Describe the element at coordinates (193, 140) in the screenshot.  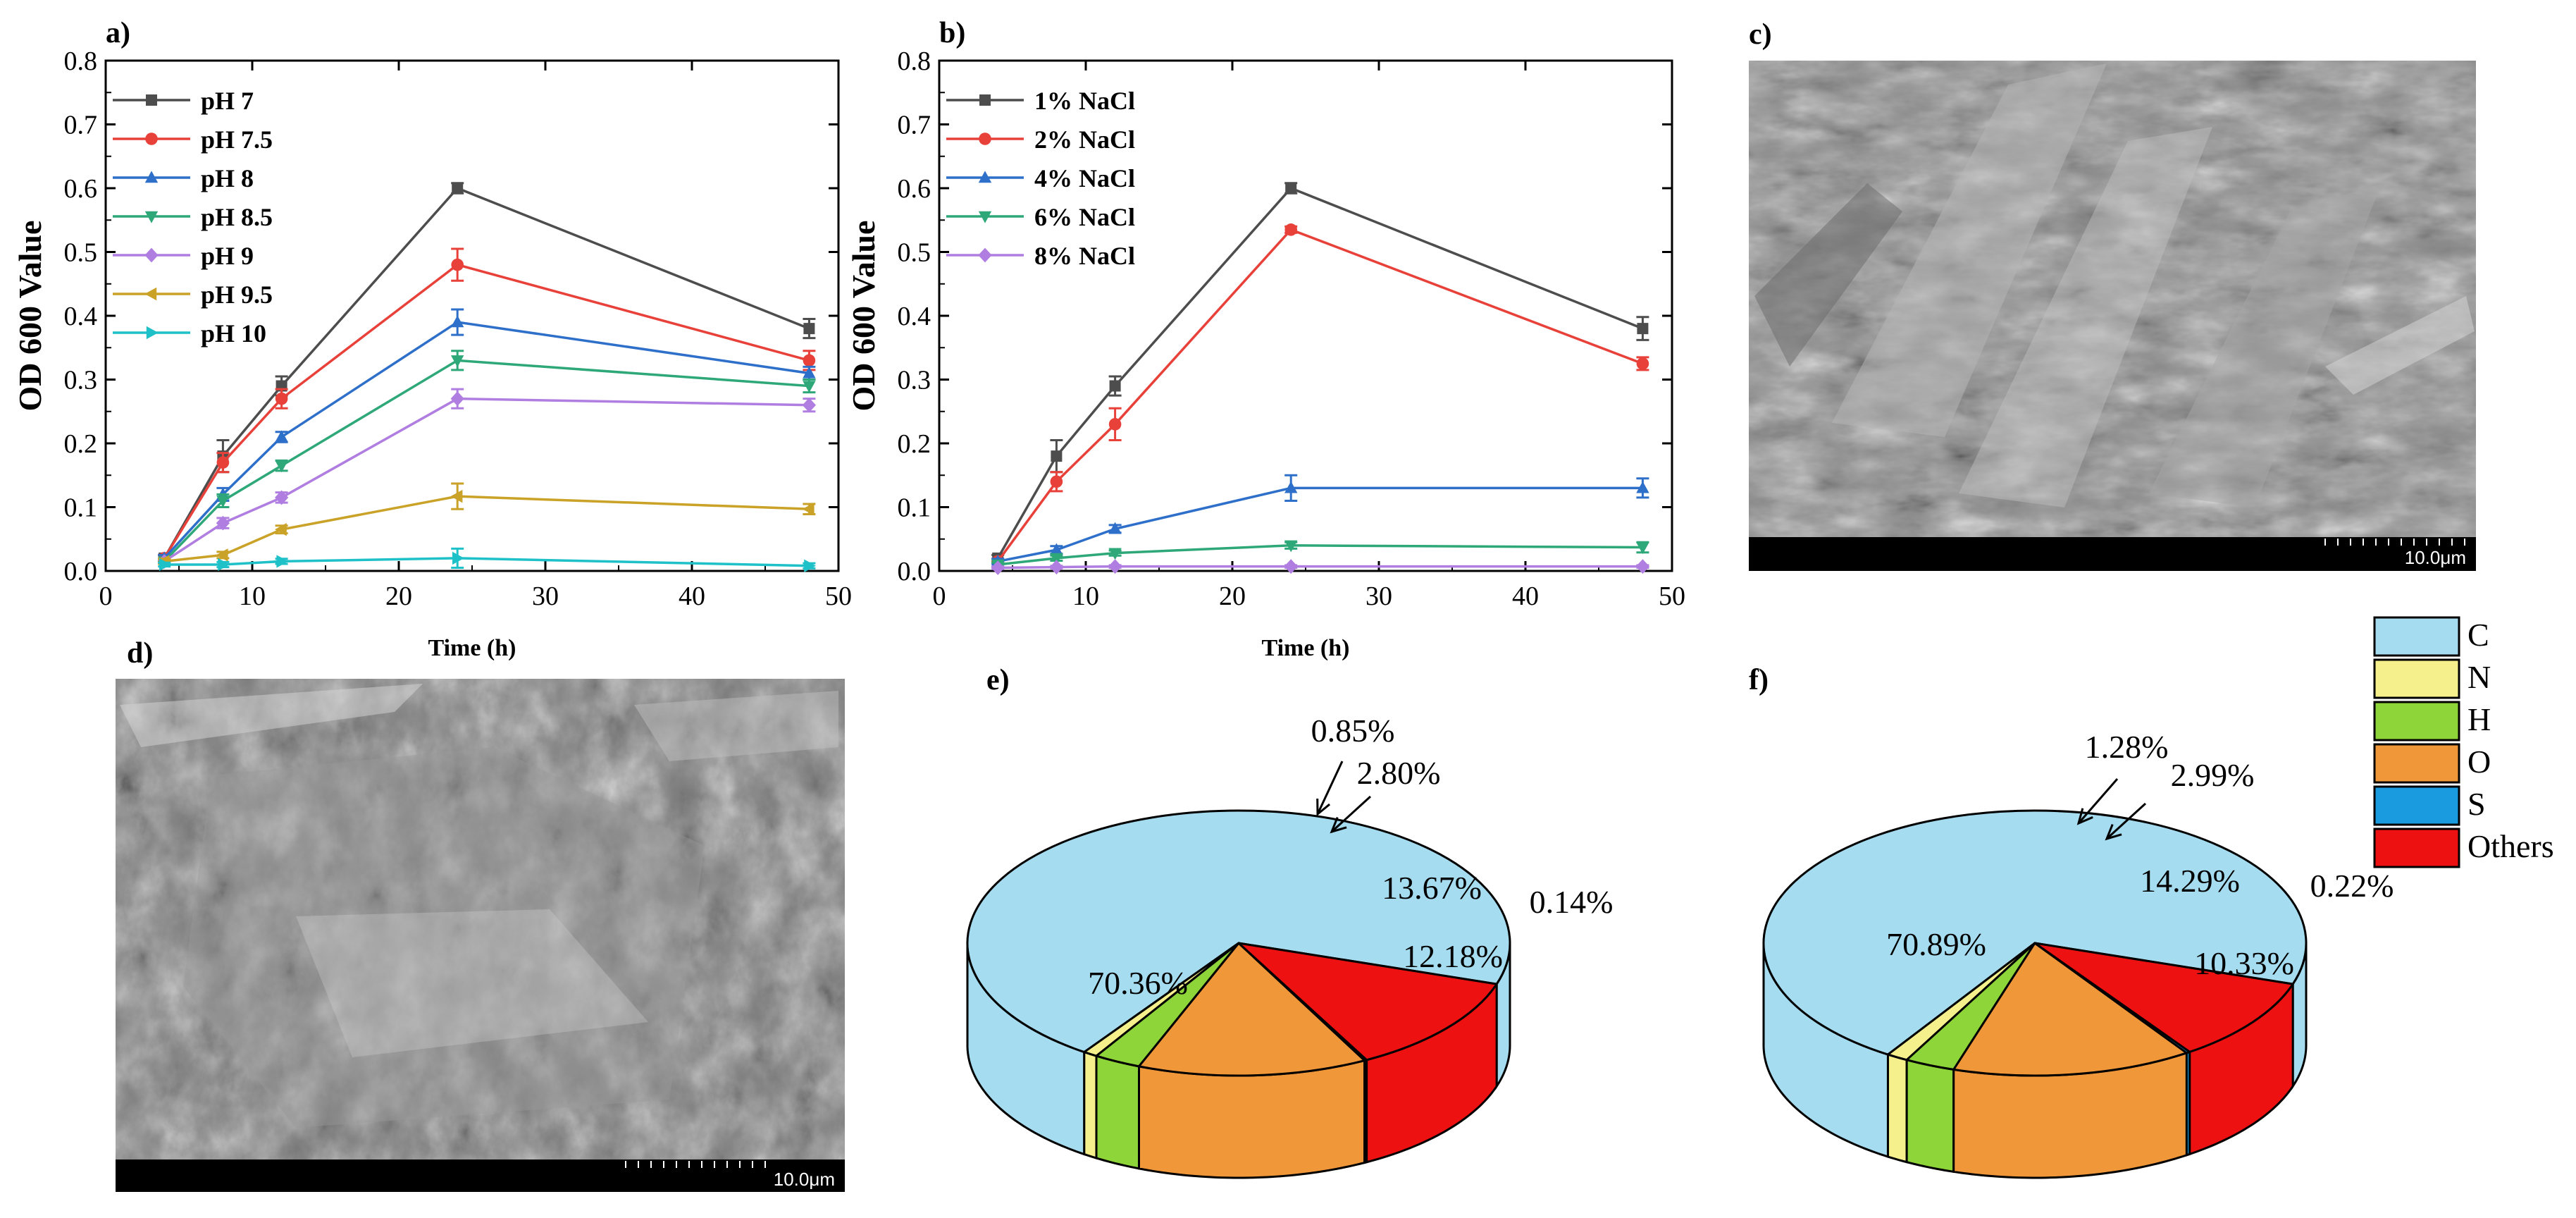
I see `legend-entry: pH 7.5` at that location.